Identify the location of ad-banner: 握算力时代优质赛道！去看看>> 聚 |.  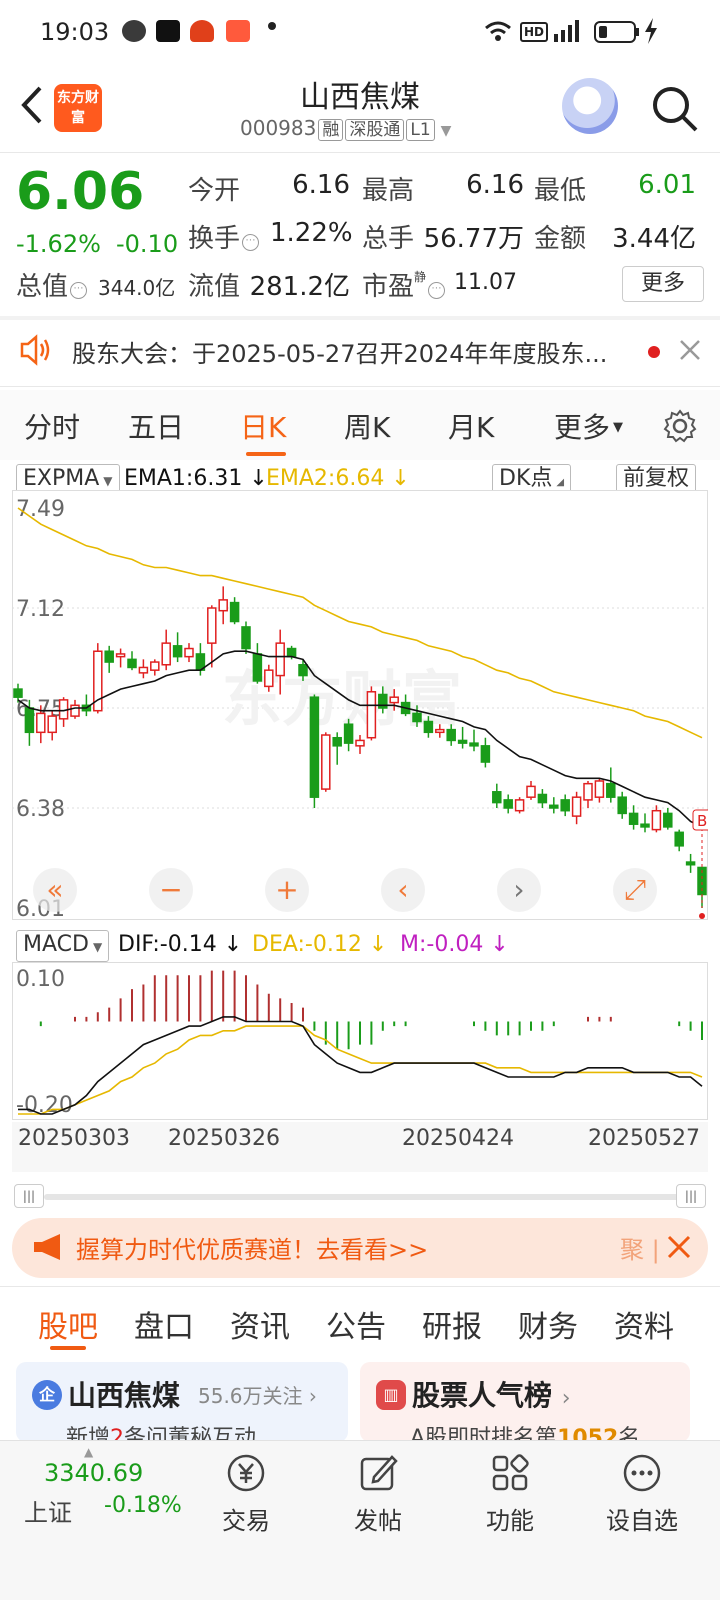
(360, 1248).